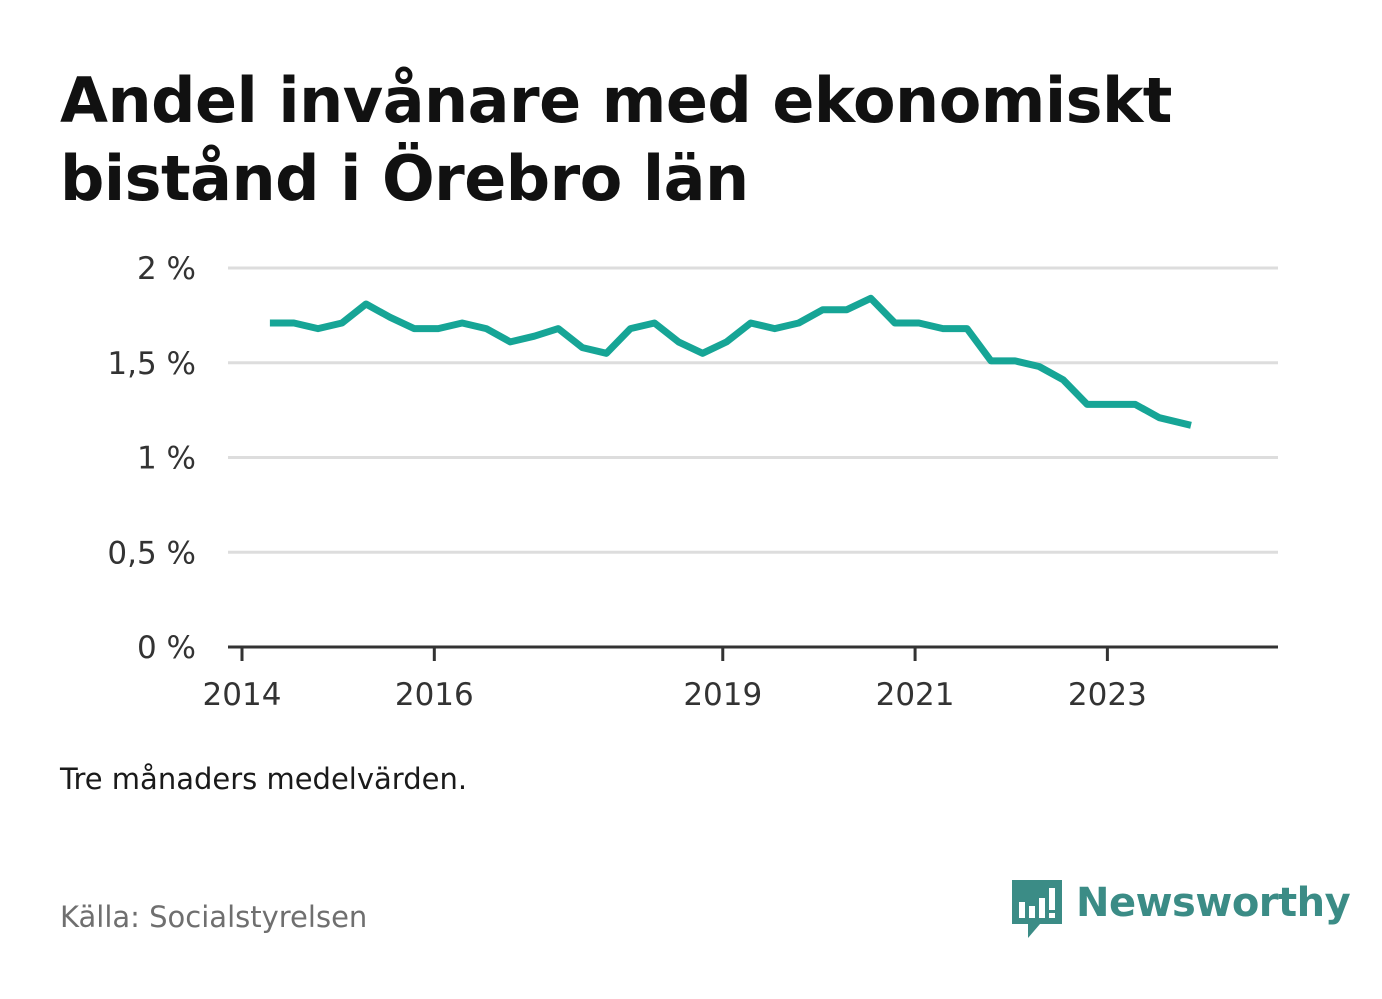 Image resolution: width=1382 pixels, height=999 pixels. I want to click on y-axis-labels: 2 % 1,5 % 1 % 0,5 % 0 %, so click(151, 458).